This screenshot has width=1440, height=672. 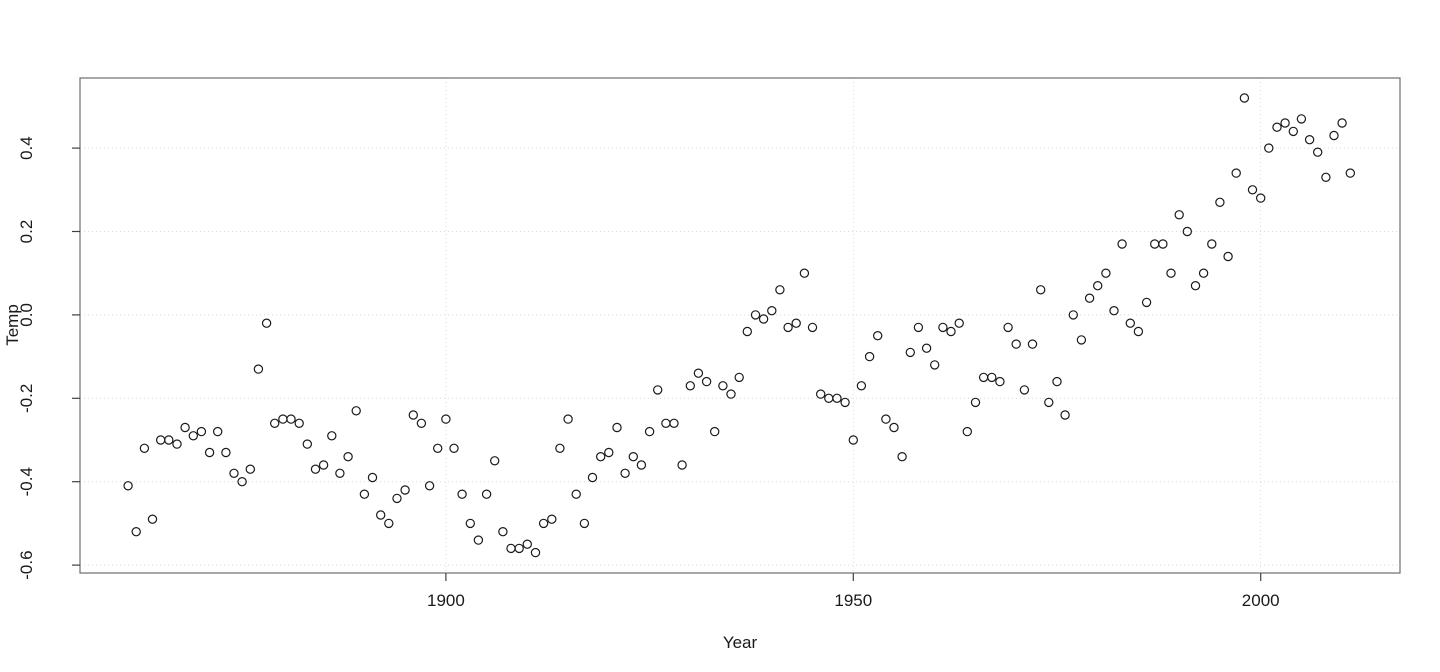 I want to click on x-tick-label: 1900, so click(x=446, y=600).